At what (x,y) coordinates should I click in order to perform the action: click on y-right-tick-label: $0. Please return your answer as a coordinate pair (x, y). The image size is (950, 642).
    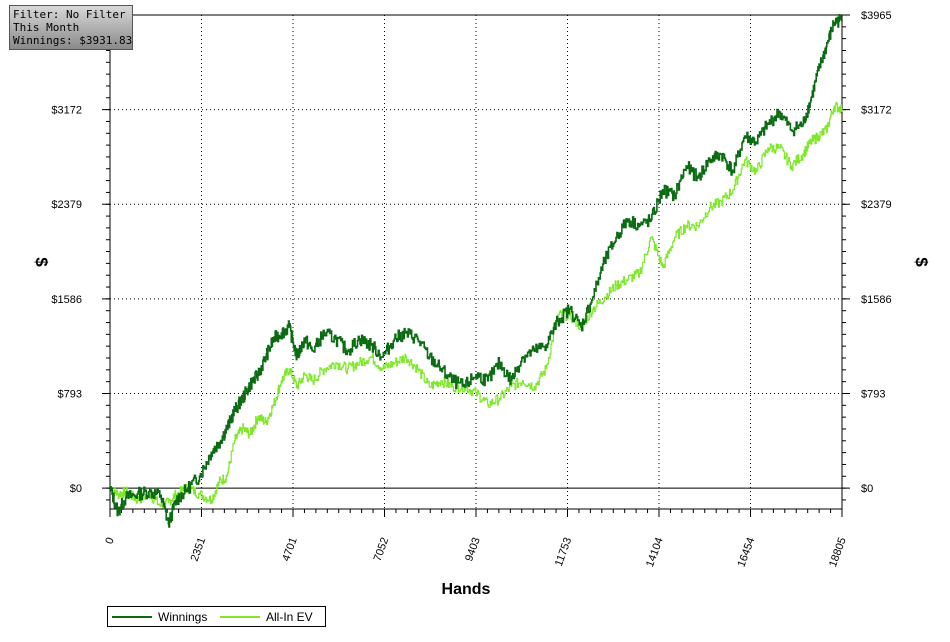
    Looking at the image, I should click on (867, 489).